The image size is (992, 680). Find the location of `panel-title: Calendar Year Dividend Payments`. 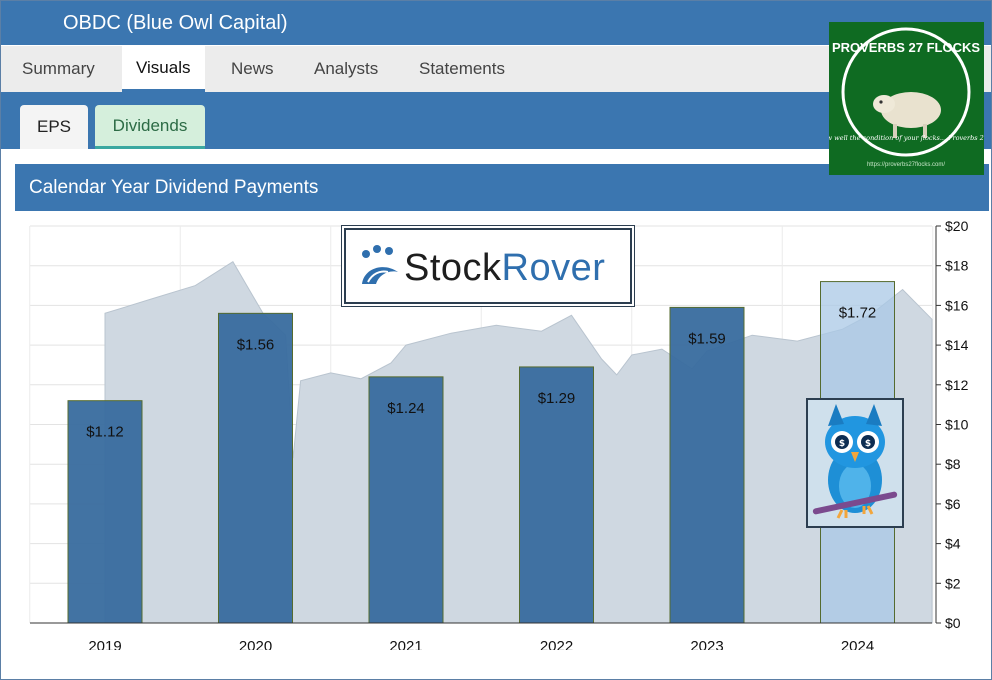

panel-title: Calendar Year Dividend Payments is located at coordinates (174, 187).